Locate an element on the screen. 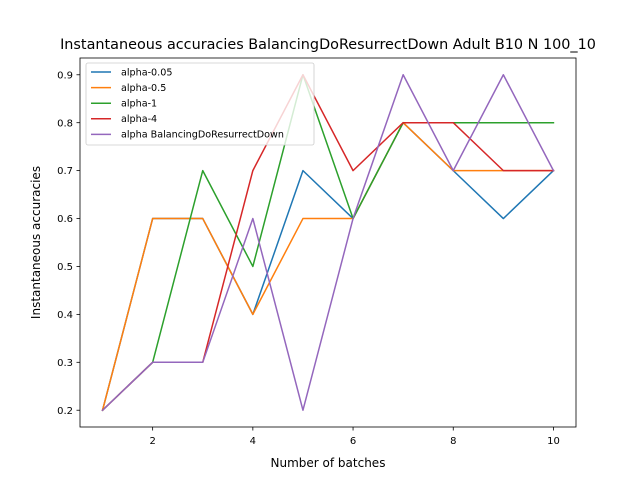 Image resolution: width=640 pixels, height=480 pixels. y-axis-ticks: 0.2 0.3 0.4 0.5 0.6 0.7 0.8 0.9 is located at coordinates (68, 243).